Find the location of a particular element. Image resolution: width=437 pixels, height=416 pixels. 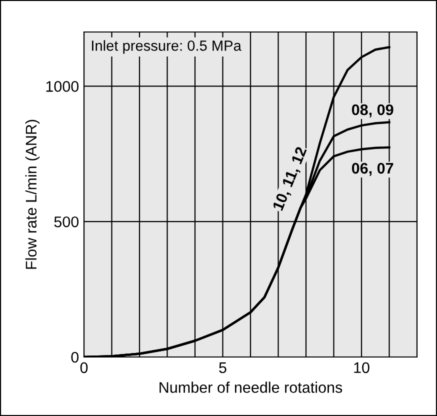

y-axis-title: Flow rate L/min (ANR) is located at coordinates (32, 194).